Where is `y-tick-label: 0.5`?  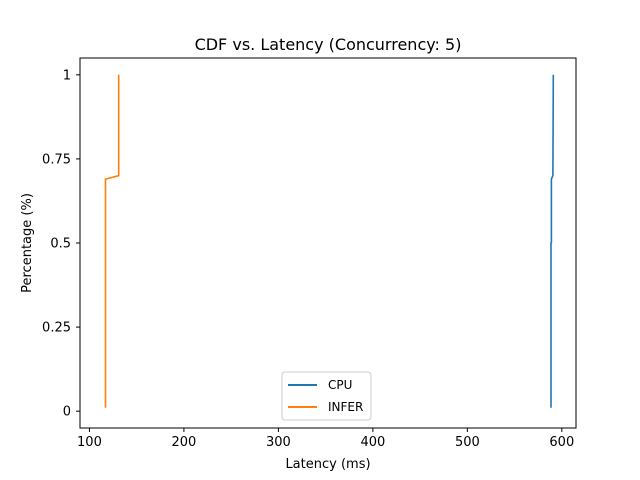 y-tick-label: 0.5 is located at coordinates (60, 244).